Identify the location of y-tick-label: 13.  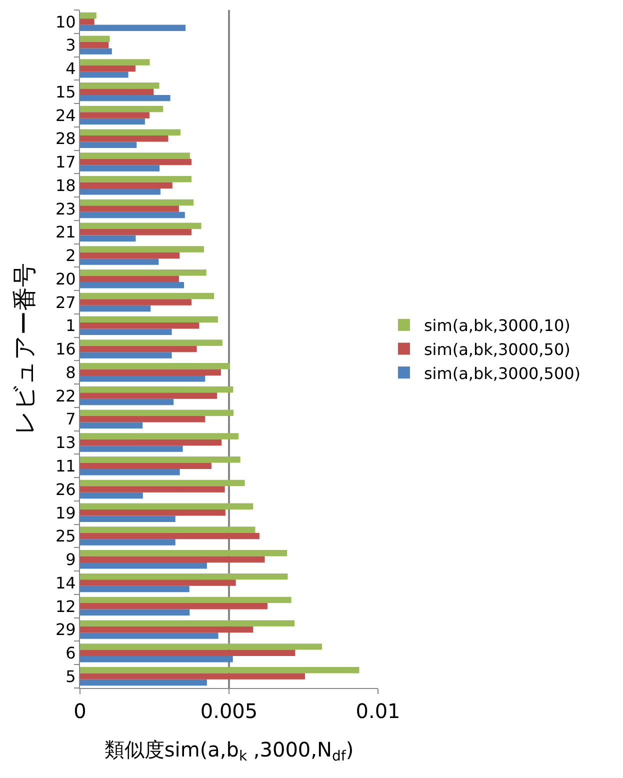
(65, 442).